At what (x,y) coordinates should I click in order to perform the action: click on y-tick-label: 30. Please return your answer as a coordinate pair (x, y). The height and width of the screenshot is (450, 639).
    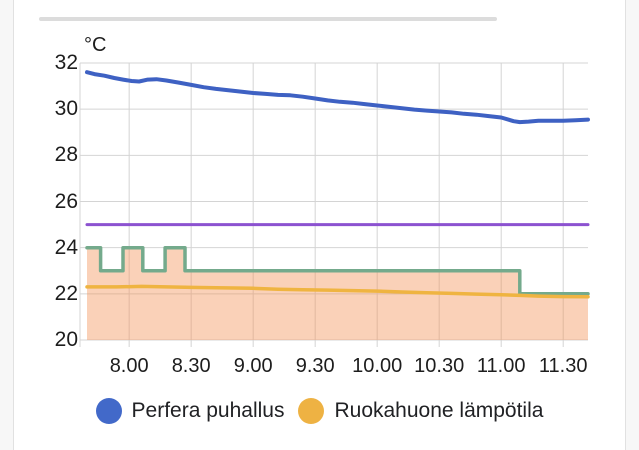
    Looking at the image, I should click on (66, 109).